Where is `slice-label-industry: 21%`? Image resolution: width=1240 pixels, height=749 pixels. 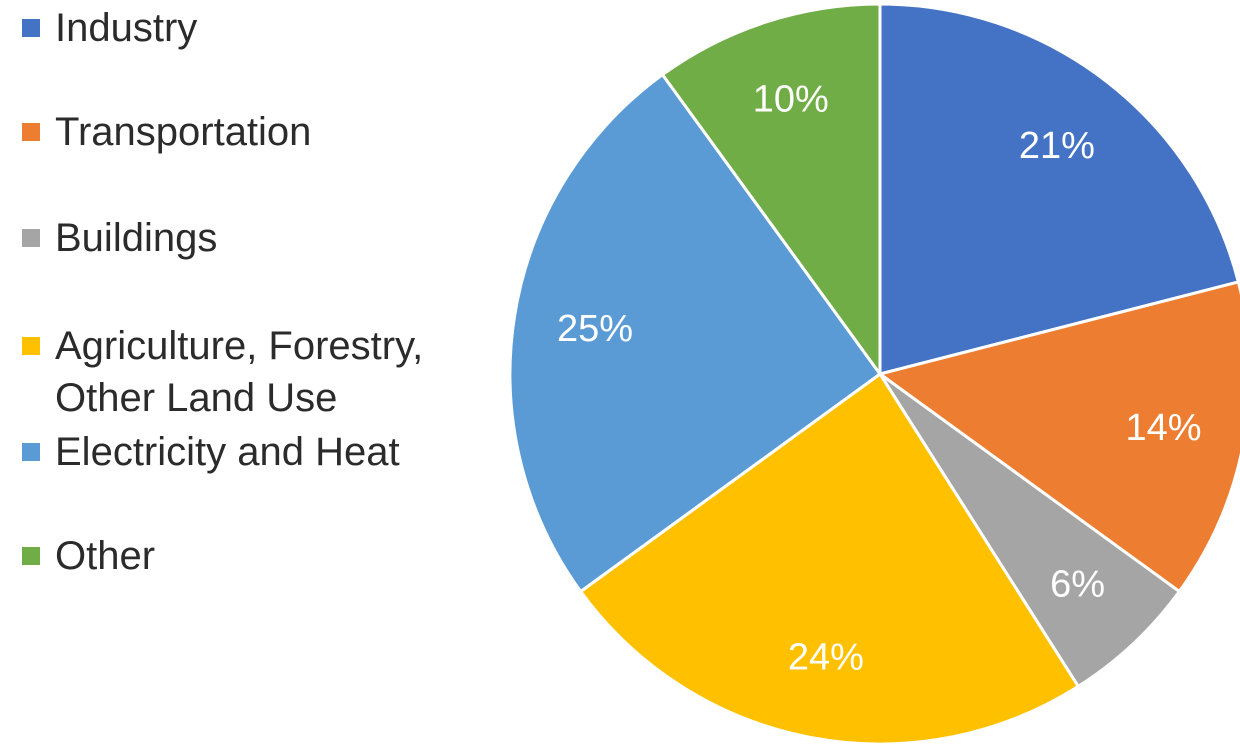
slice-label-industry: 21% is located at coordinates (1057, 146).